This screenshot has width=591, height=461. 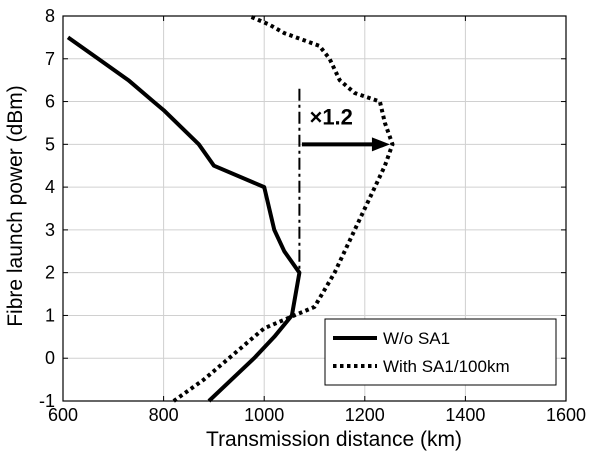 I want to click on y-tick-label: 8, so click(x=50, y=16).